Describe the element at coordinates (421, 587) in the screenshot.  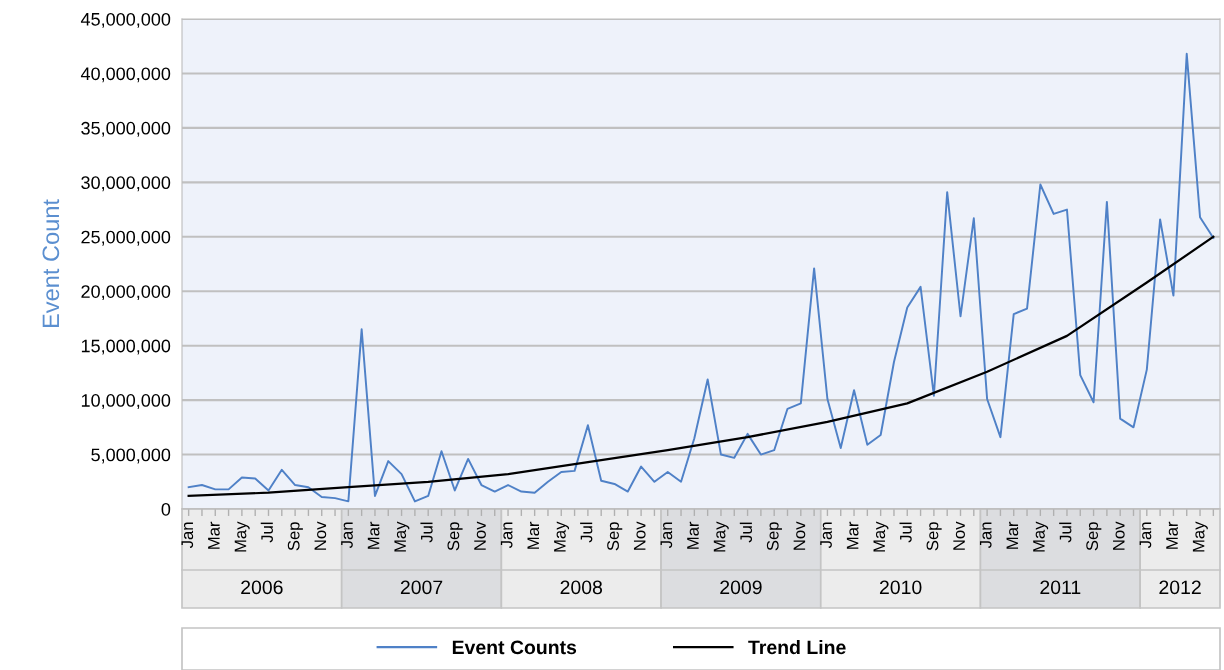
I see `text: 2007` at that location.